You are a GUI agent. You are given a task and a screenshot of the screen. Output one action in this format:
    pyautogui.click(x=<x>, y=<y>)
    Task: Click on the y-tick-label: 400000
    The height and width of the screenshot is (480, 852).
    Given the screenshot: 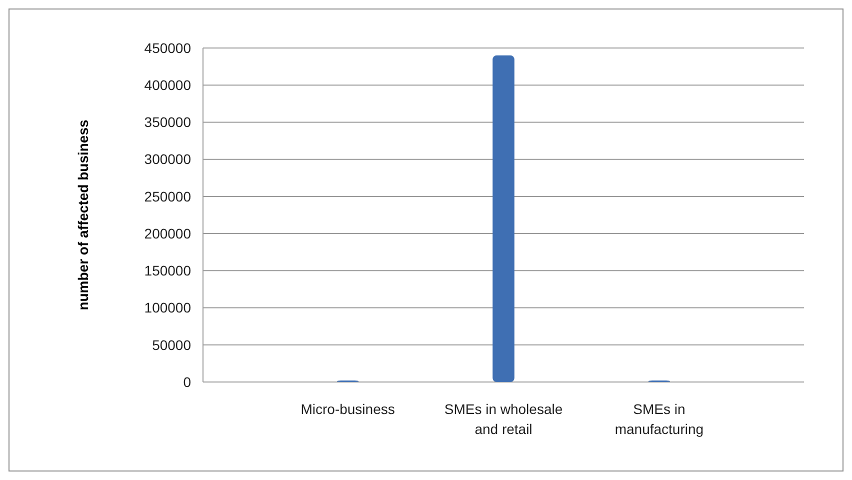 What is the action you would take?
    pyautogui.click(x=168, y=85)
    